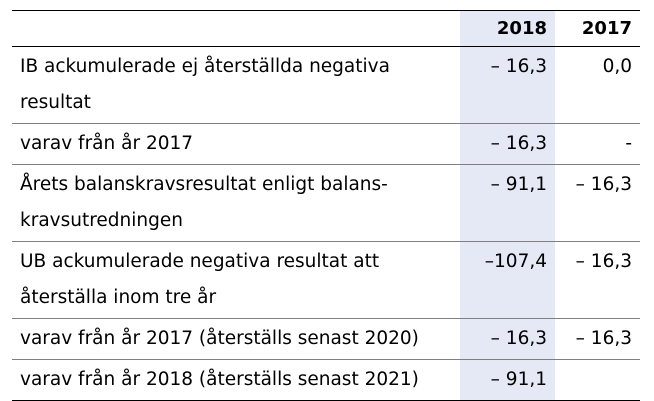 Image resolution: width=654 pixels, height=401 pixels. Describe the element at coordinates (597, 380) in the screenshot. I see `value-2017` at that location.